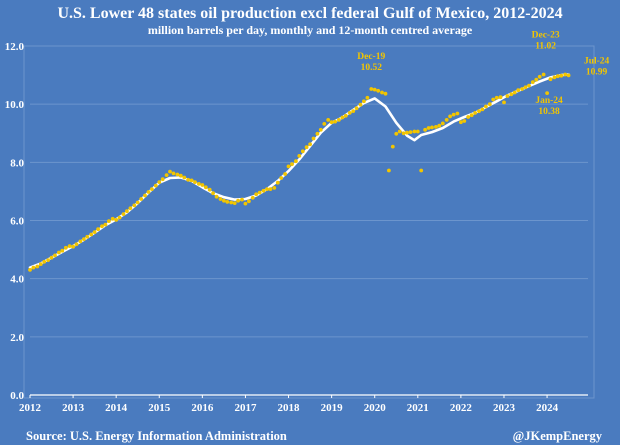  I want to click on y-tick-label: 4.0, so click(17, 280).